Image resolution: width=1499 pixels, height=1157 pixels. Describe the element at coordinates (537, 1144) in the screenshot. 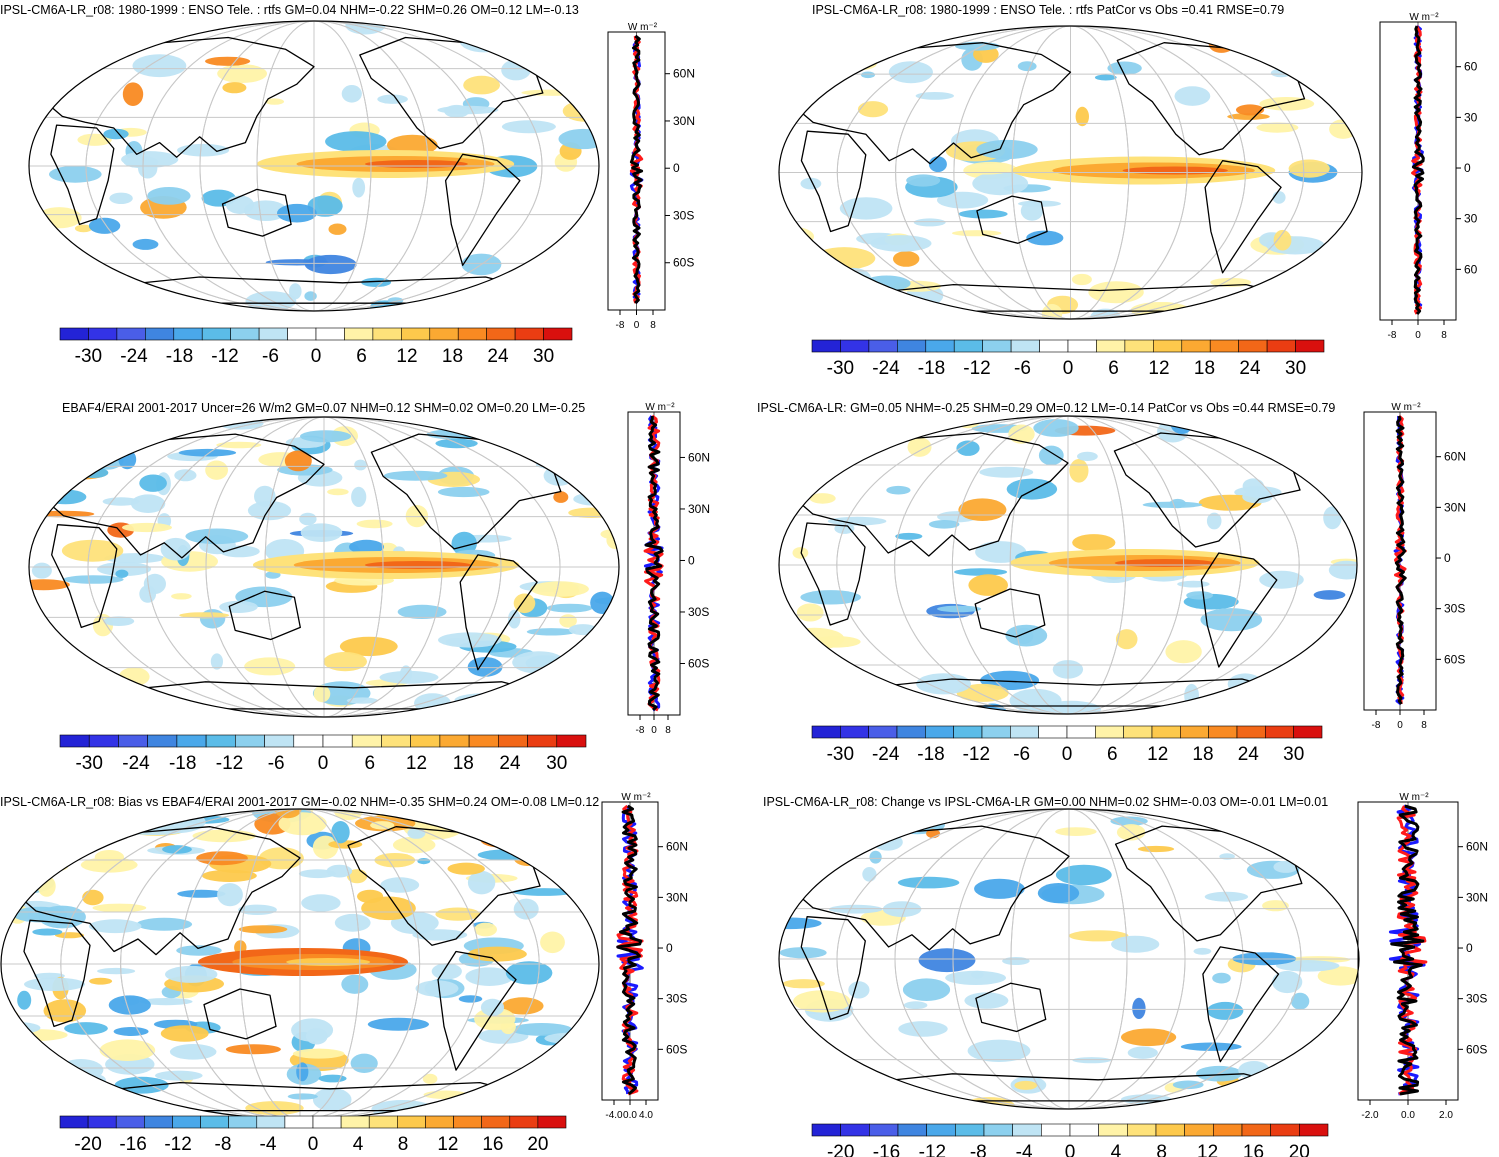

I see `colorbar-tick-label: 20` at that location.